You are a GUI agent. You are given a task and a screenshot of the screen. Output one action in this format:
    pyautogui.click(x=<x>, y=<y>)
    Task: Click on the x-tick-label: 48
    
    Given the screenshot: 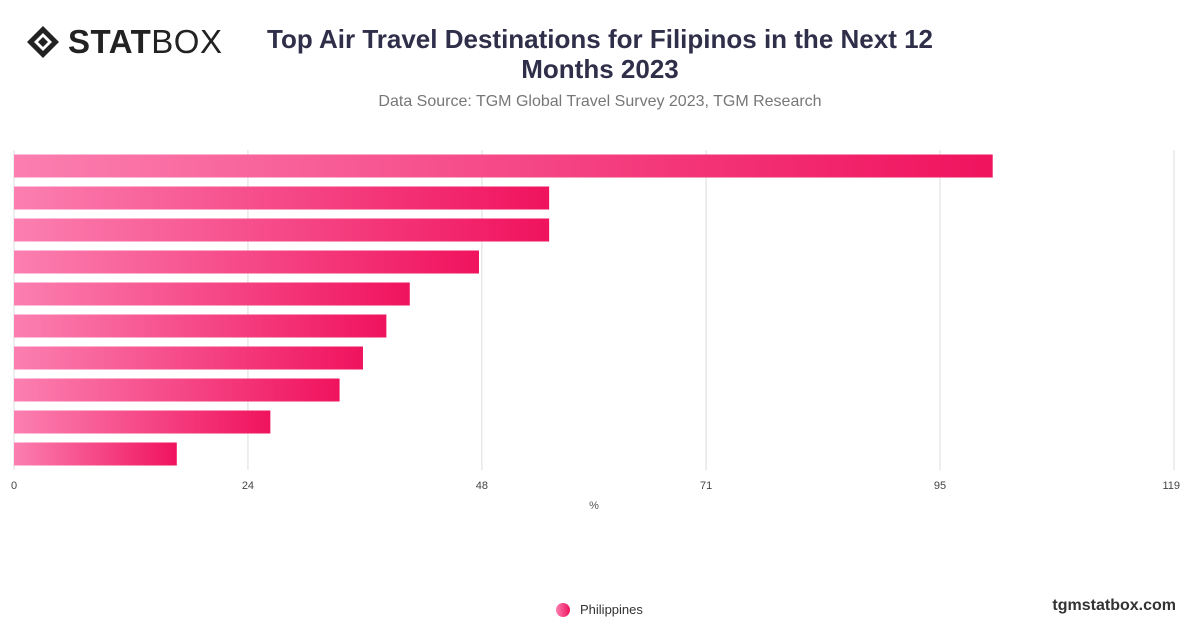 What is the action you would take?
    pyautogui.click(x=482, y=486)
    